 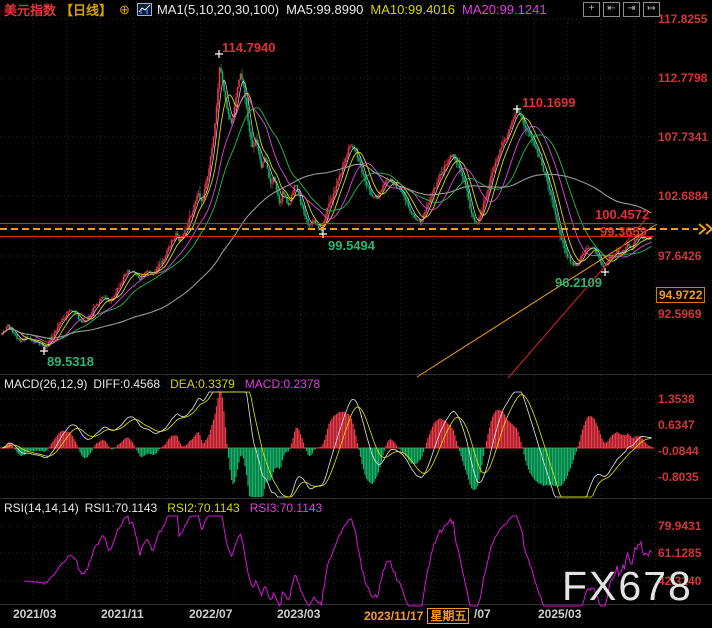 What do you see at coordinates (676, 425) in the screenshot?
I see `macd-axis-label: 0.6347` at bounding box center [676, 425].